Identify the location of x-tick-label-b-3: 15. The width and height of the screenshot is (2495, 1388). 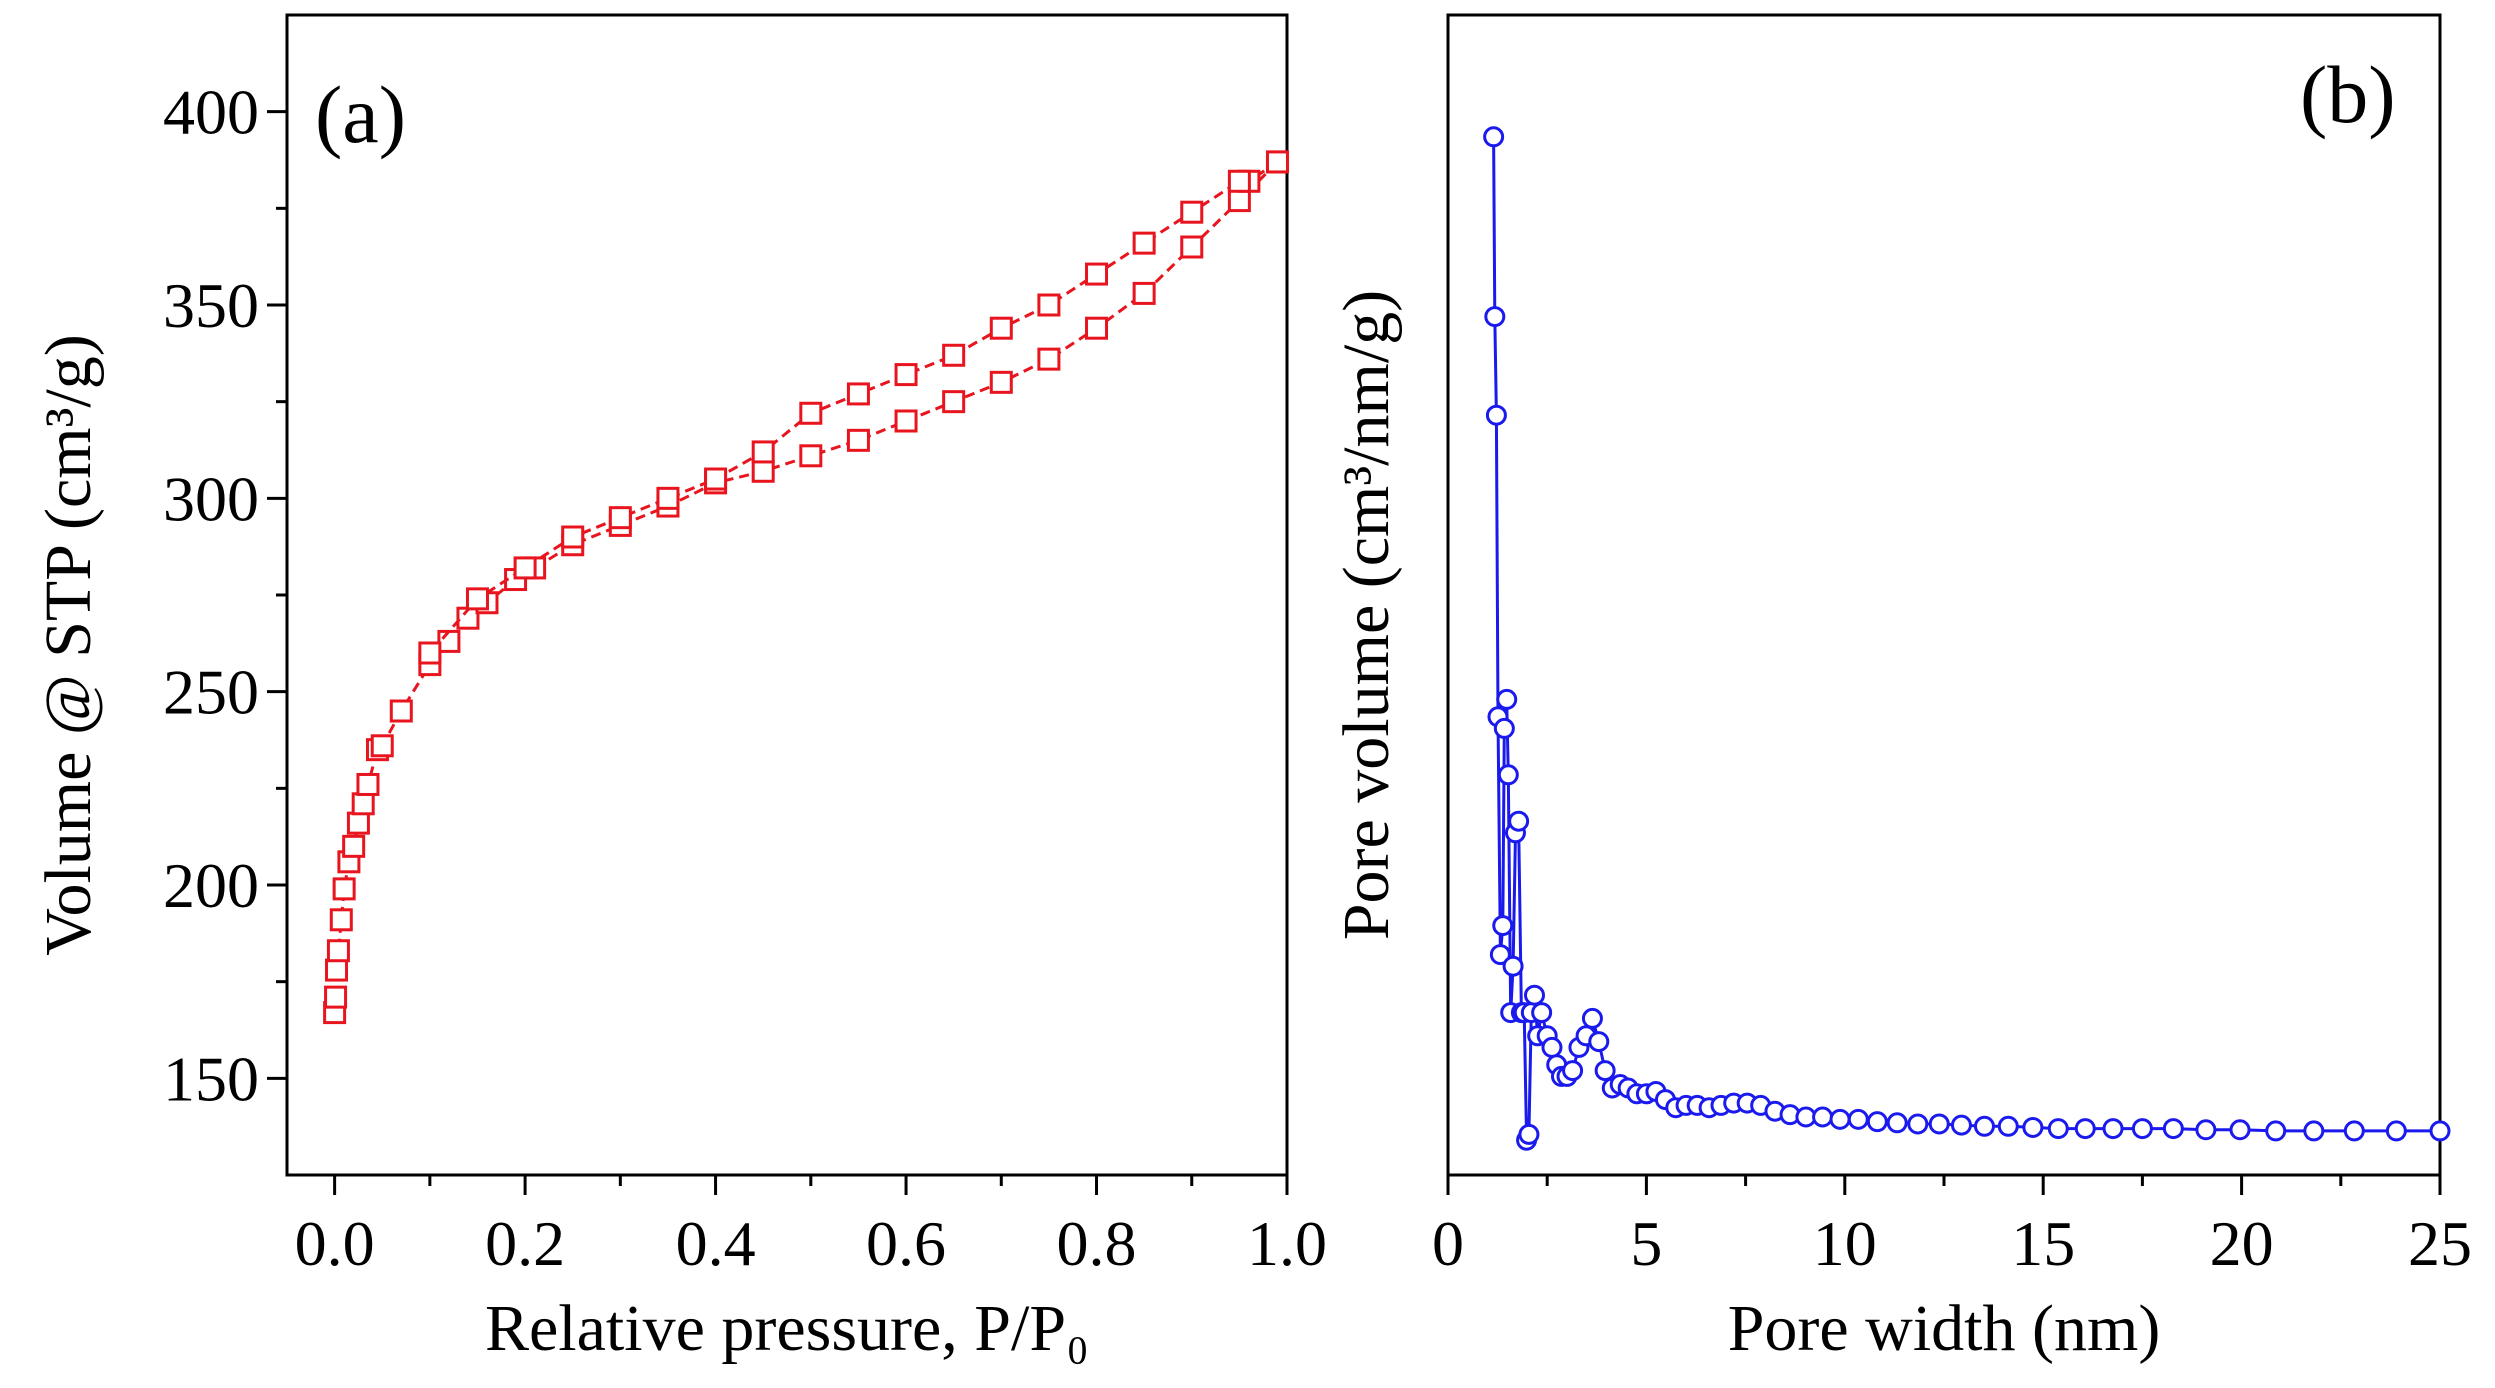
(2043, 1243).